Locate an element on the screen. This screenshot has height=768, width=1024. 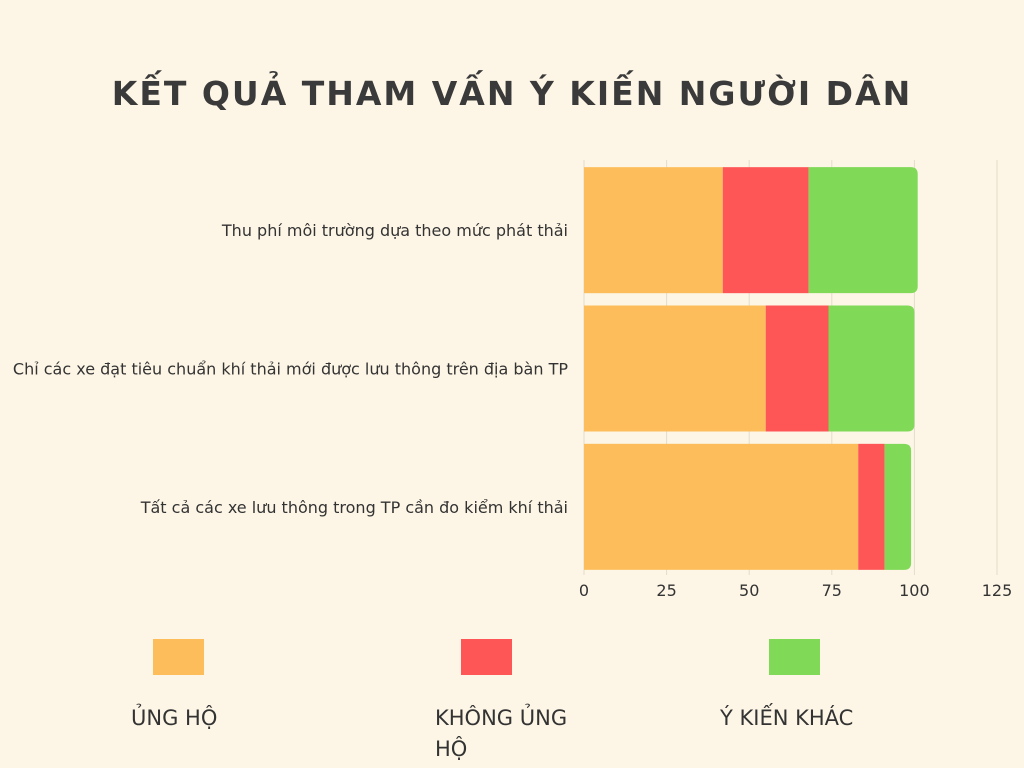
chart-title: KẾT QUẢ THAM VẤN Ý KIẾN NGƯỜI DÂN is located at coordinates (512, 93).